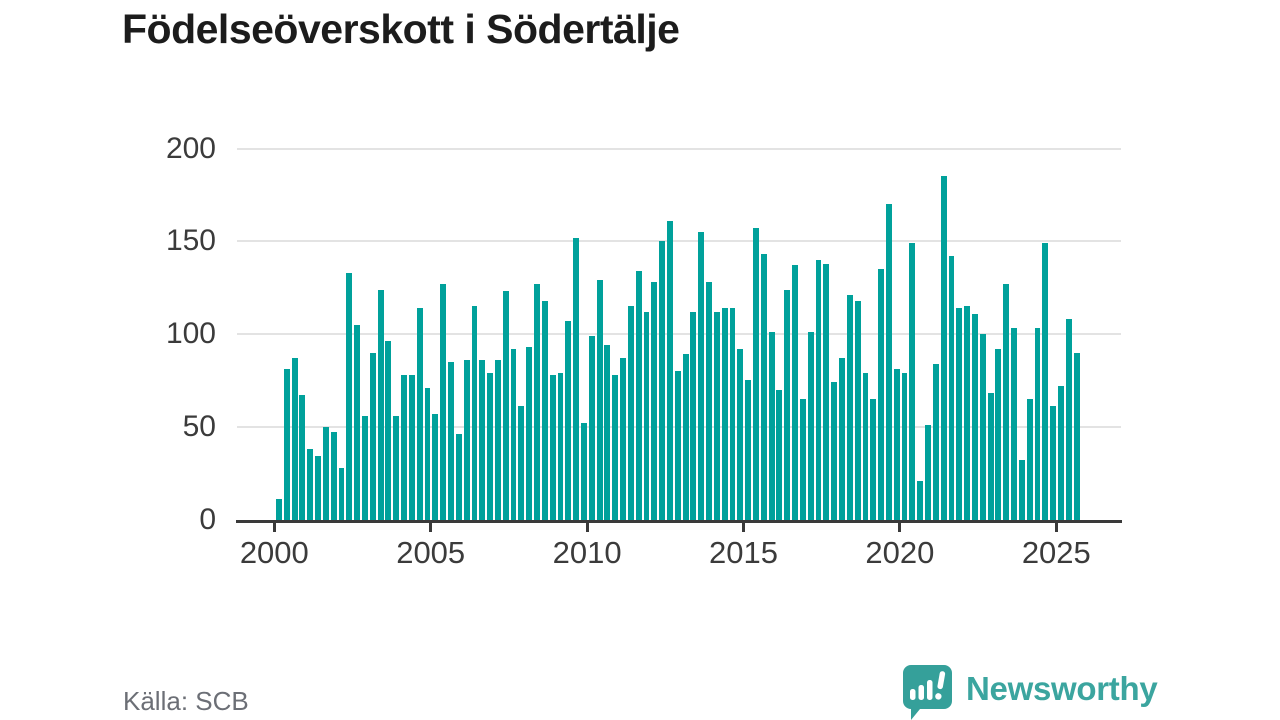 The height and width of the screenshot is (720, 1280). What do you see at coordinates (943, 349) in the screenshot?
I see `bar-2021-q2` at bounding box center [943, 349].